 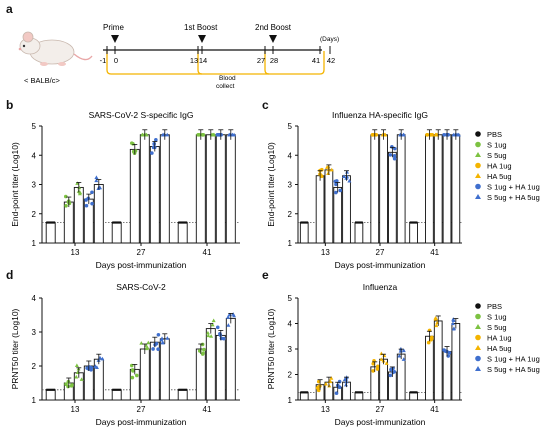 I want to click on chart-title: SARS-CoV-2, so click(x=141, y=287).